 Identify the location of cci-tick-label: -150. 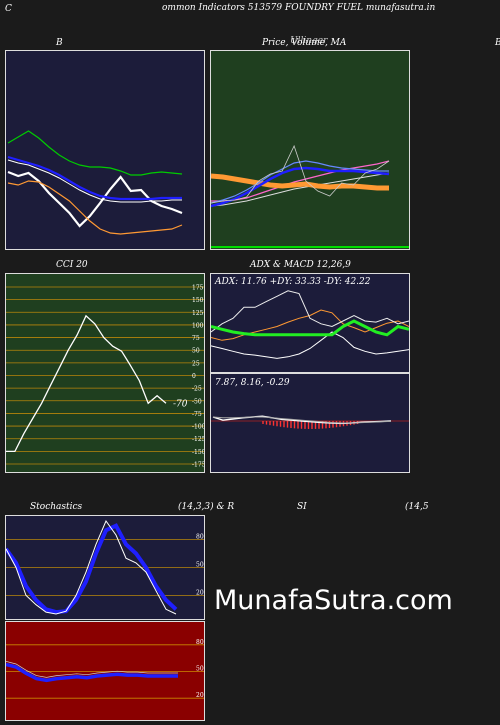
(198, 452).